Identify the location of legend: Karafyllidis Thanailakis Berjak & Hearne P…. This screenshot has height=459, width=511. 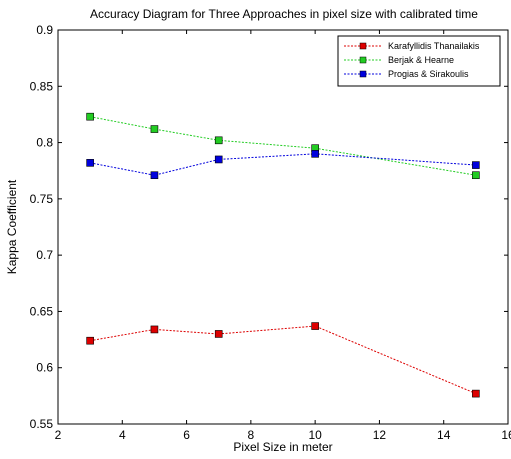
(419, 61).